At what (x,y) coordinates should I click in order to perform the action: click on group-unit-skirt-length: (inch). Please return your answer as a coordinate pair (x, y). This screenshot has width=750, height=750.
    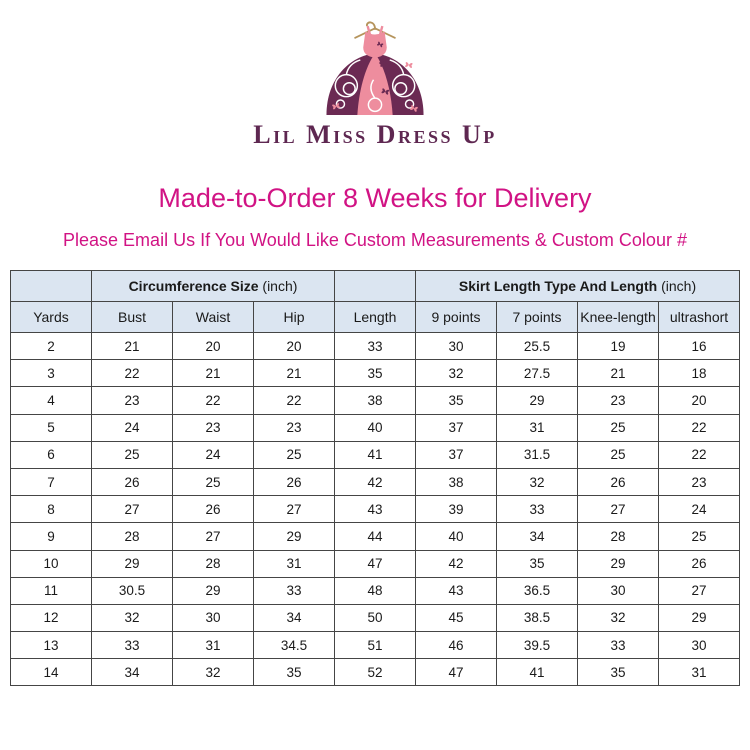
    Looking at the image, I should click on (679, 286).